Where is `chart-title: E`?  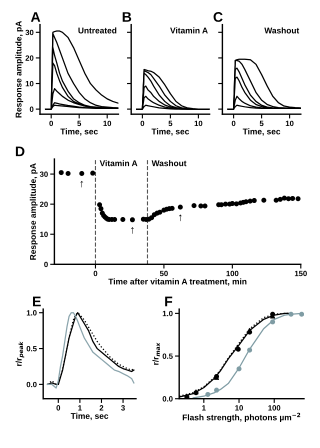 chart-title: E is located at coordinates (36, 301).